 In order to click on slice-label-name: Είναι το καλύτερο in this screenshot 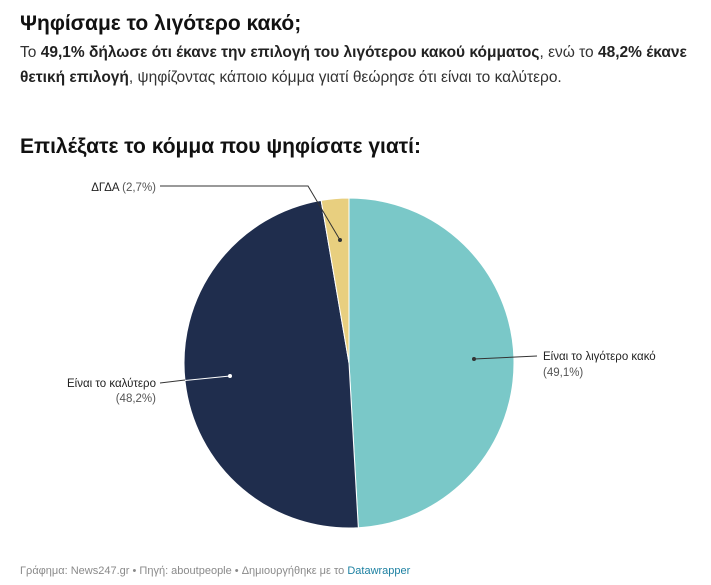, I will do `click(111, 384)`.